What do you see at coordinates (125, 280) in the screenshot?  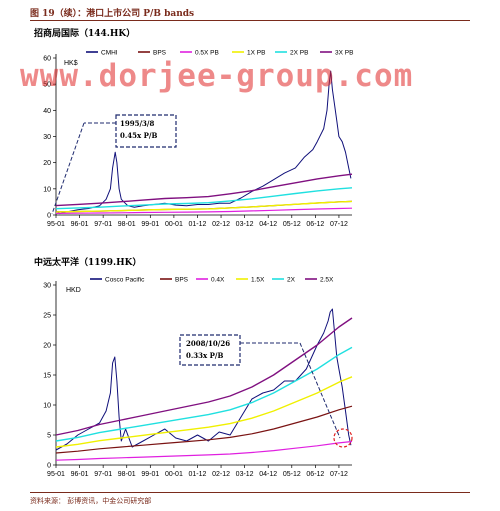 I see `legend-label: Cosco Pacific` at bounding box center [125, 280].